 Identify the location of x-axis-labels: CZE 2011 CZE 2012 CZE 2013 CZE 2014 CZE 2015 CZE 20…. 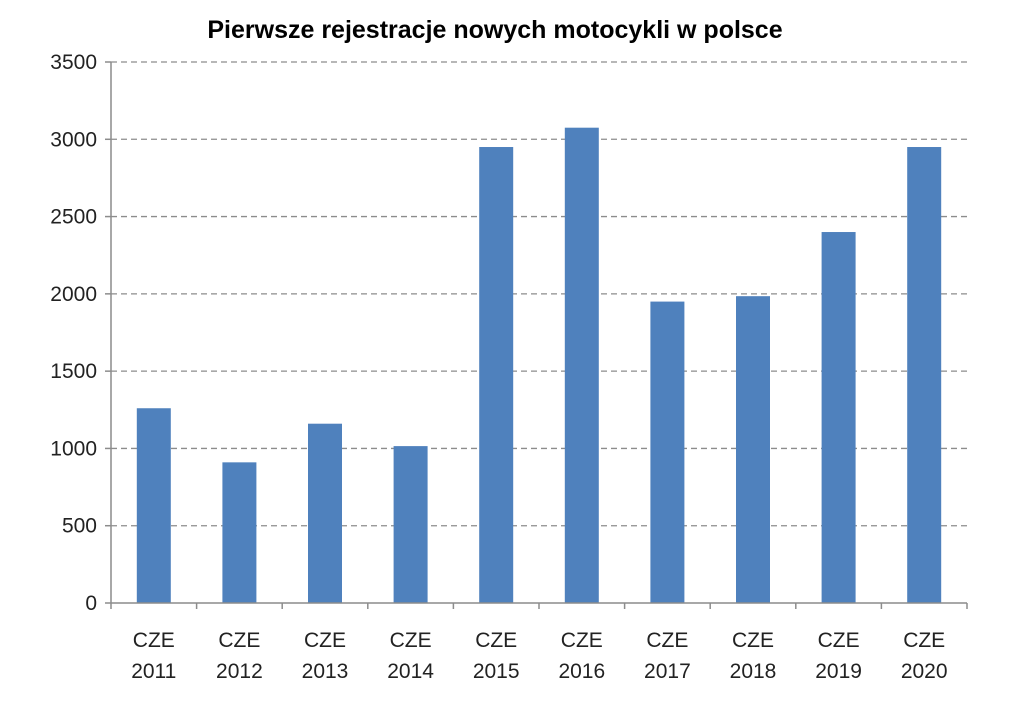
(539, 656).